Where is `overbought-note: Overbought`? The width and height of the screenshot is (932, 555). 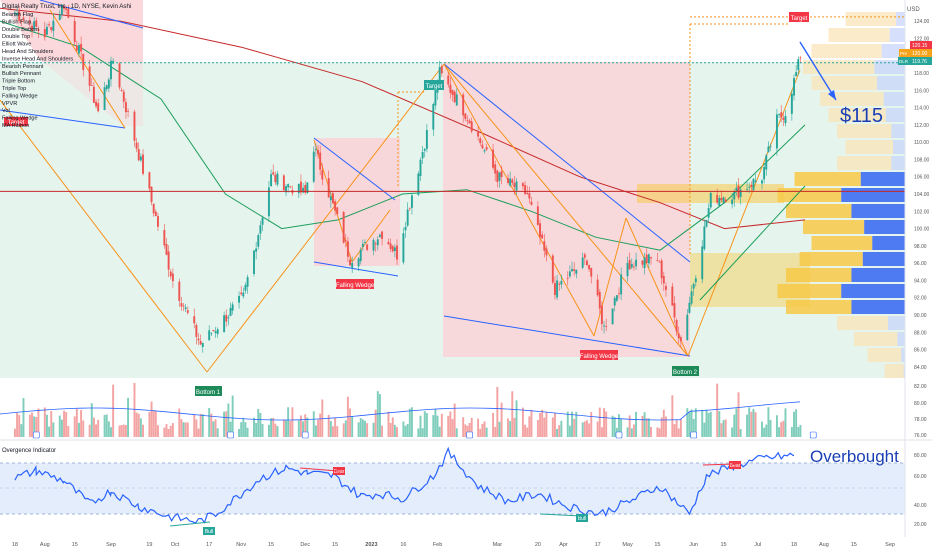
overbought-note: Overbought is located at coordinates (854, 456).